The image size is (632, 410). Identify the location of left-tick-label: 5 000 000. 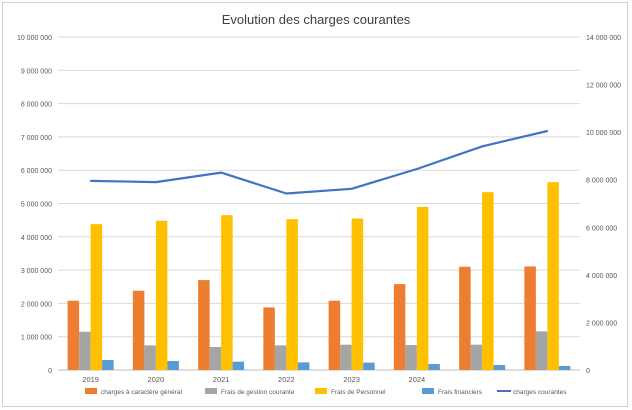
(36, 205).